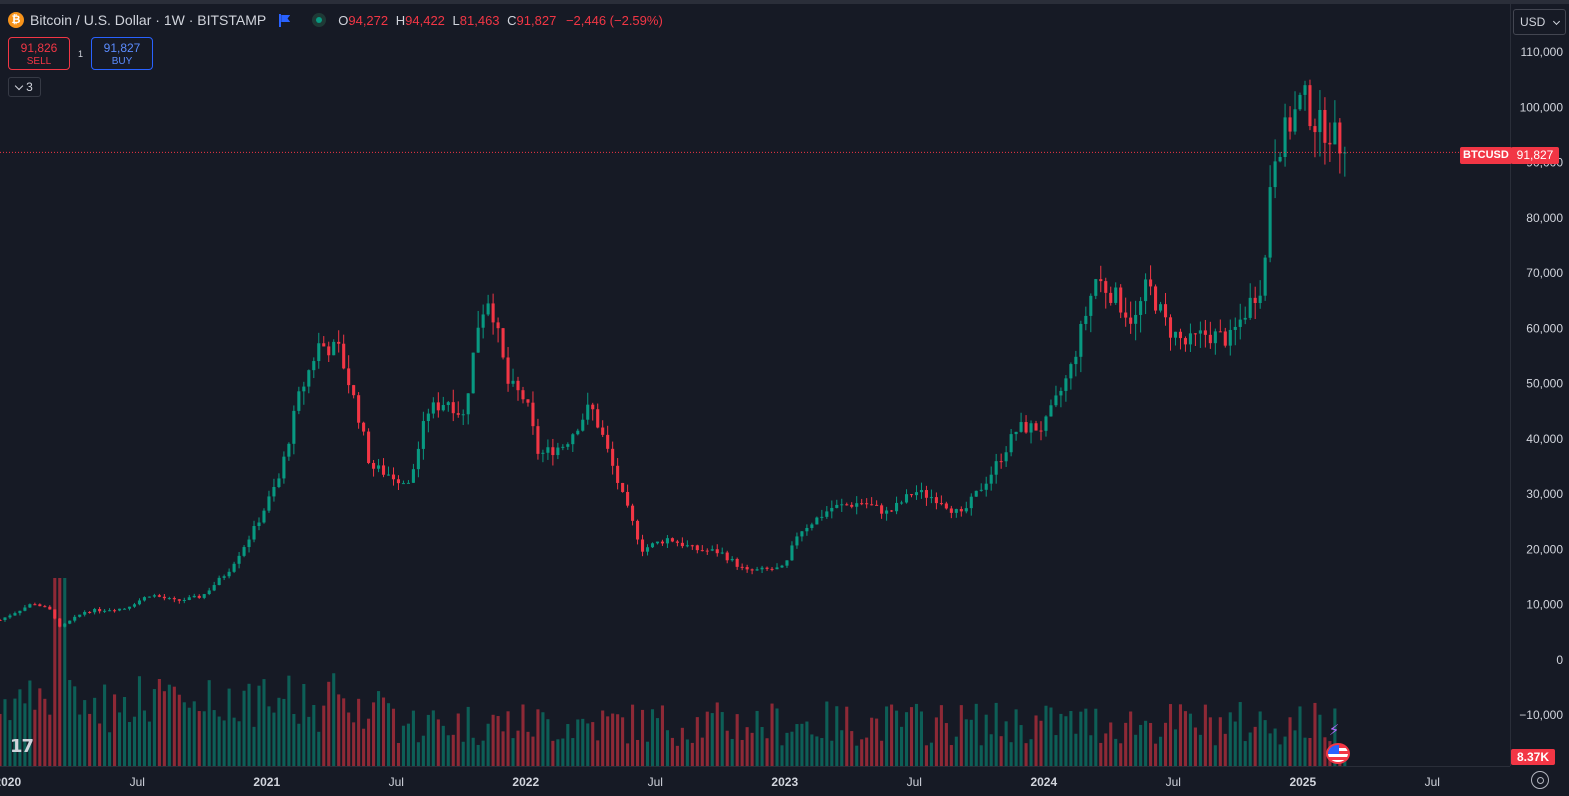 This screenshot has width=1569, height=796. What do you see at coordinates (122, 53) in the screenshot?
I see `buy-button: 91,827 BUY` at bounding box center [122, 53].